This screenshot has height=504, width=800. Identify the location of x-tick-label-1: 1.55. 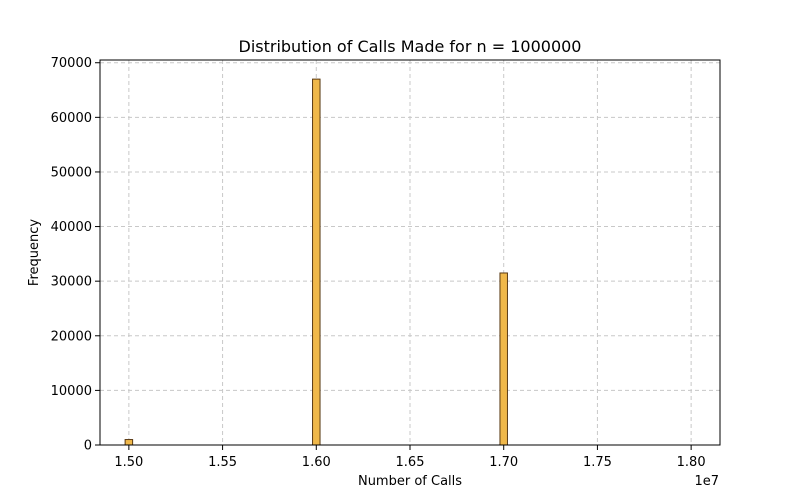
(222, 462).